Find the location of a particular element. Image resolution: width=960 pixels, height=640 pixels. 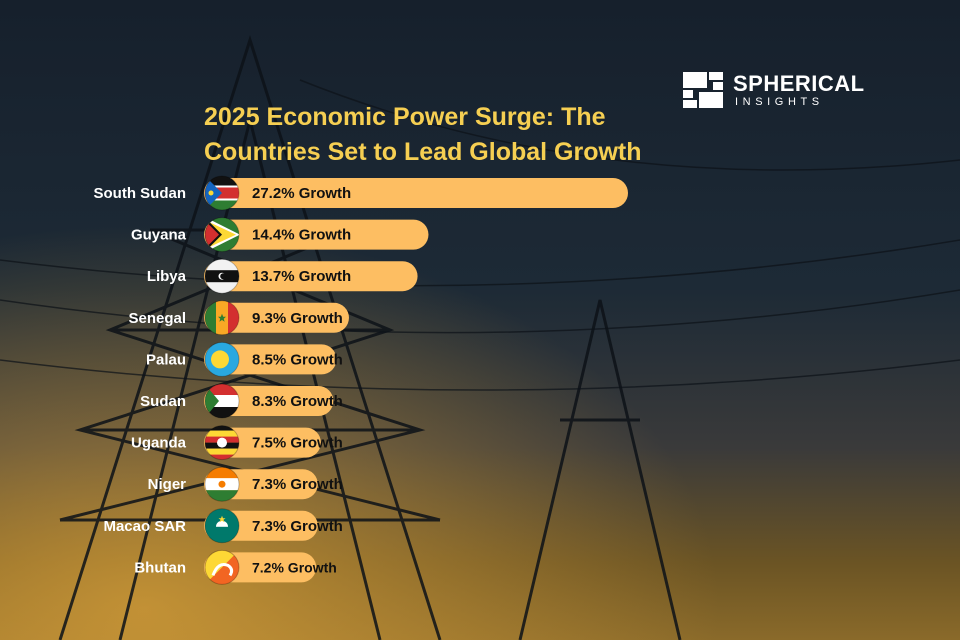

data-label-bhutan: 7.2% Growth is located at coordinates (294, 567).